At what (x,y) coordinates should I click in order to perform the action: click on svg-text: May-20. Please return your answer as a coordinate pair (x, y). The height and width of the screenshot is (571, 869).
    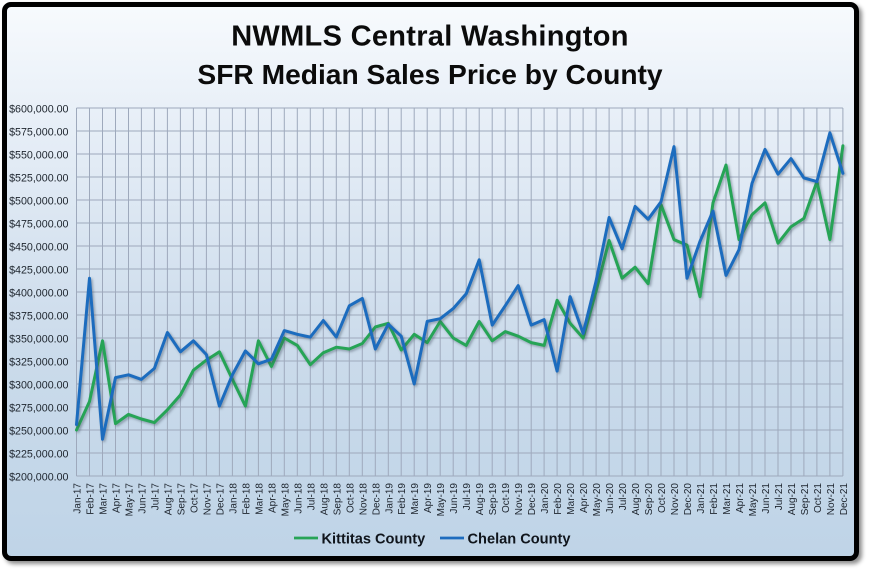
    Looking at the image, I should click on (597, 500).